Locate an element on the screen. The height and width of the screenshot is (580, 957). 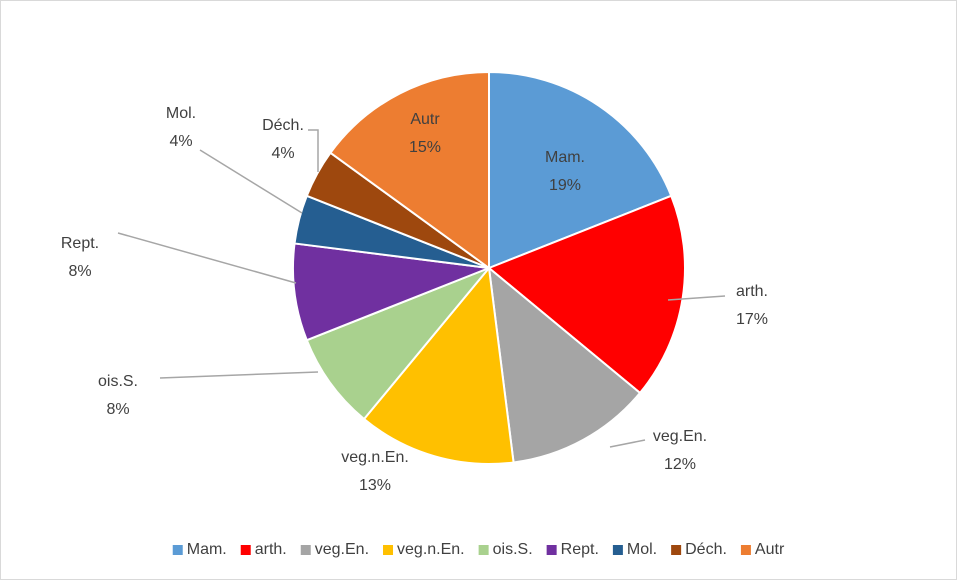
legend-label: ois.S. is located at coordinates (513, 549).